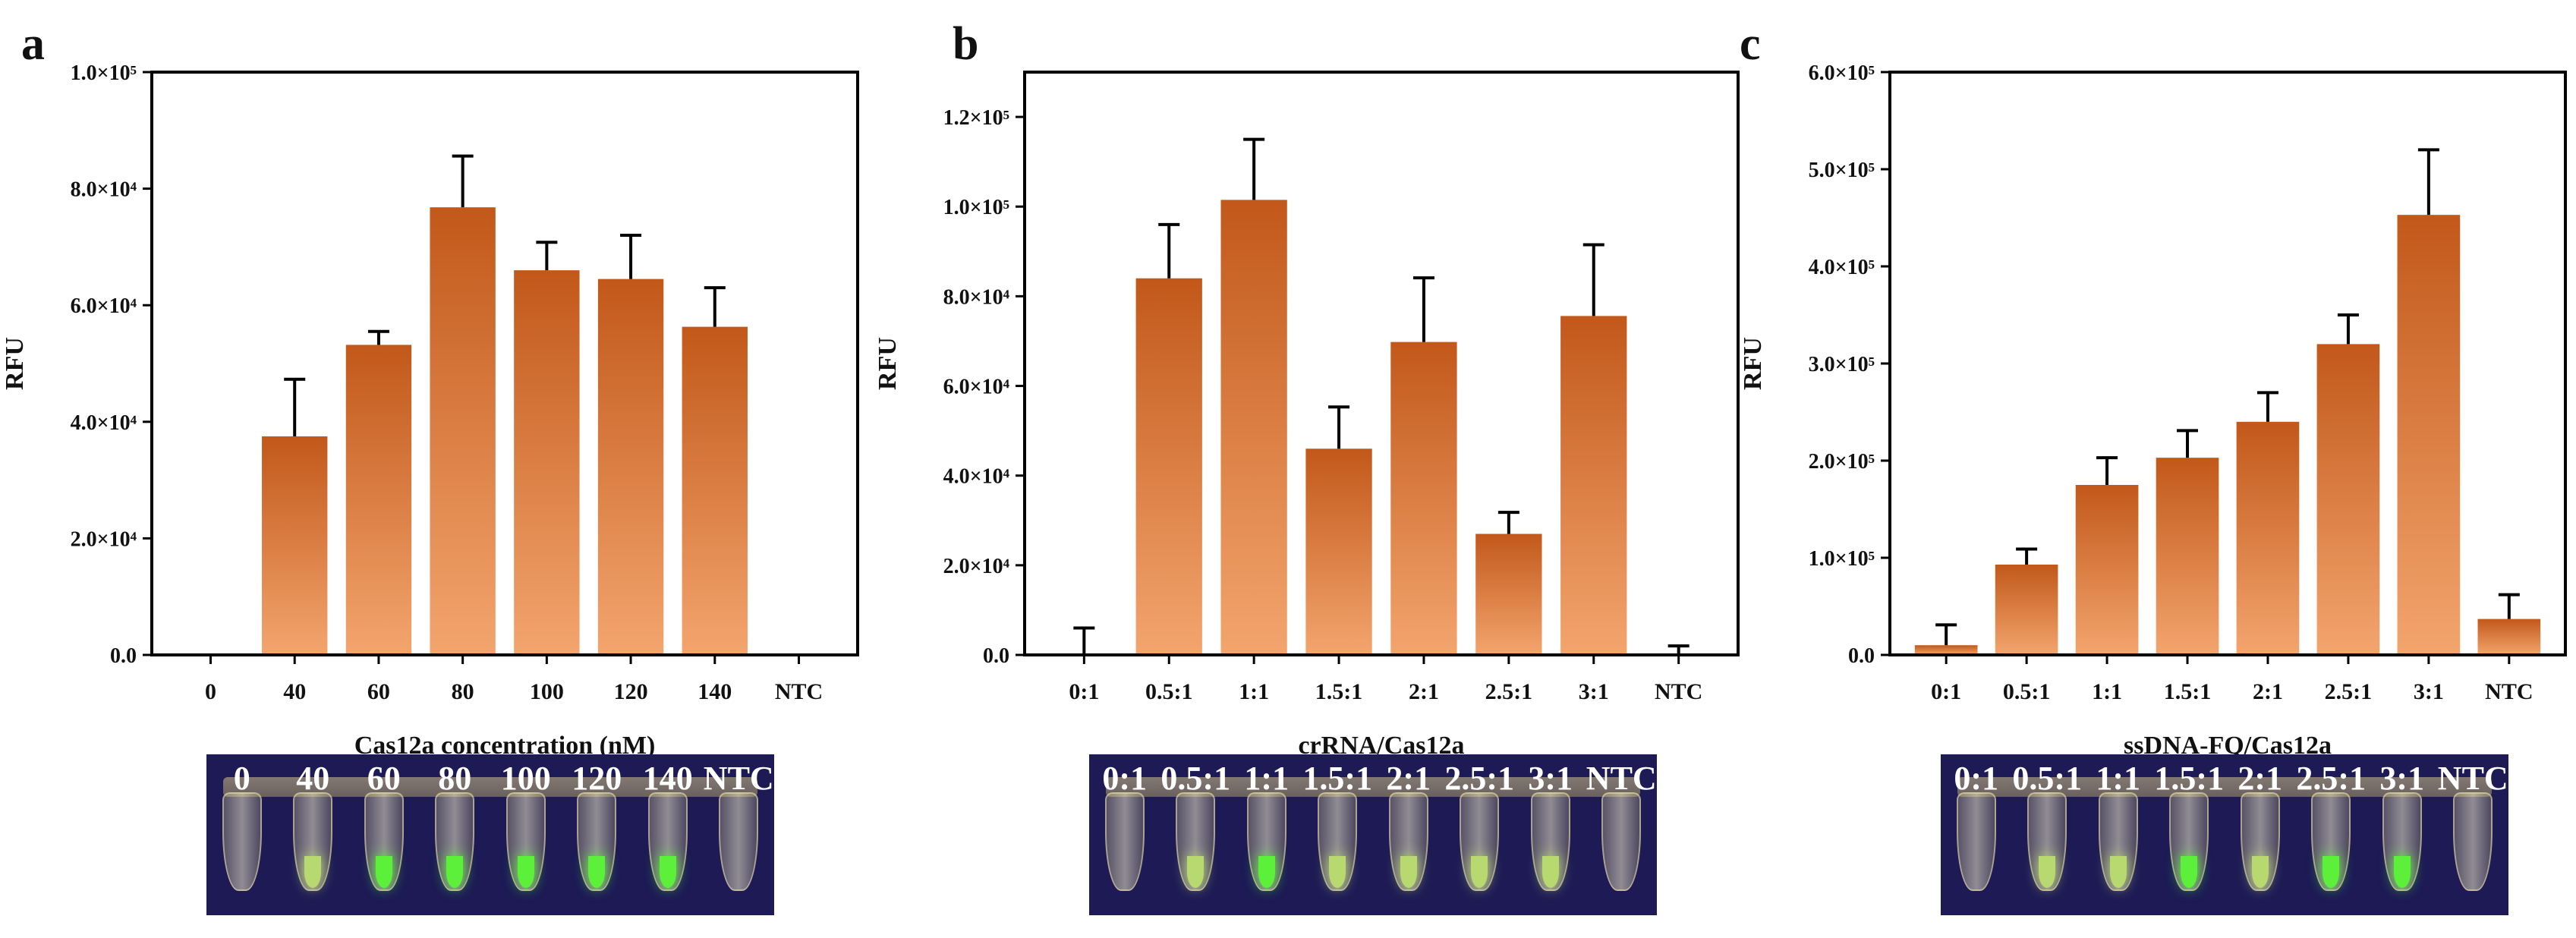 Image resolution: width=2576 pixels, height=938 pixels. Describe the element at coordinates (104, 423) in the screenshot. I see `y-tick-label-a-2: 4.0×10⁴` at that location.